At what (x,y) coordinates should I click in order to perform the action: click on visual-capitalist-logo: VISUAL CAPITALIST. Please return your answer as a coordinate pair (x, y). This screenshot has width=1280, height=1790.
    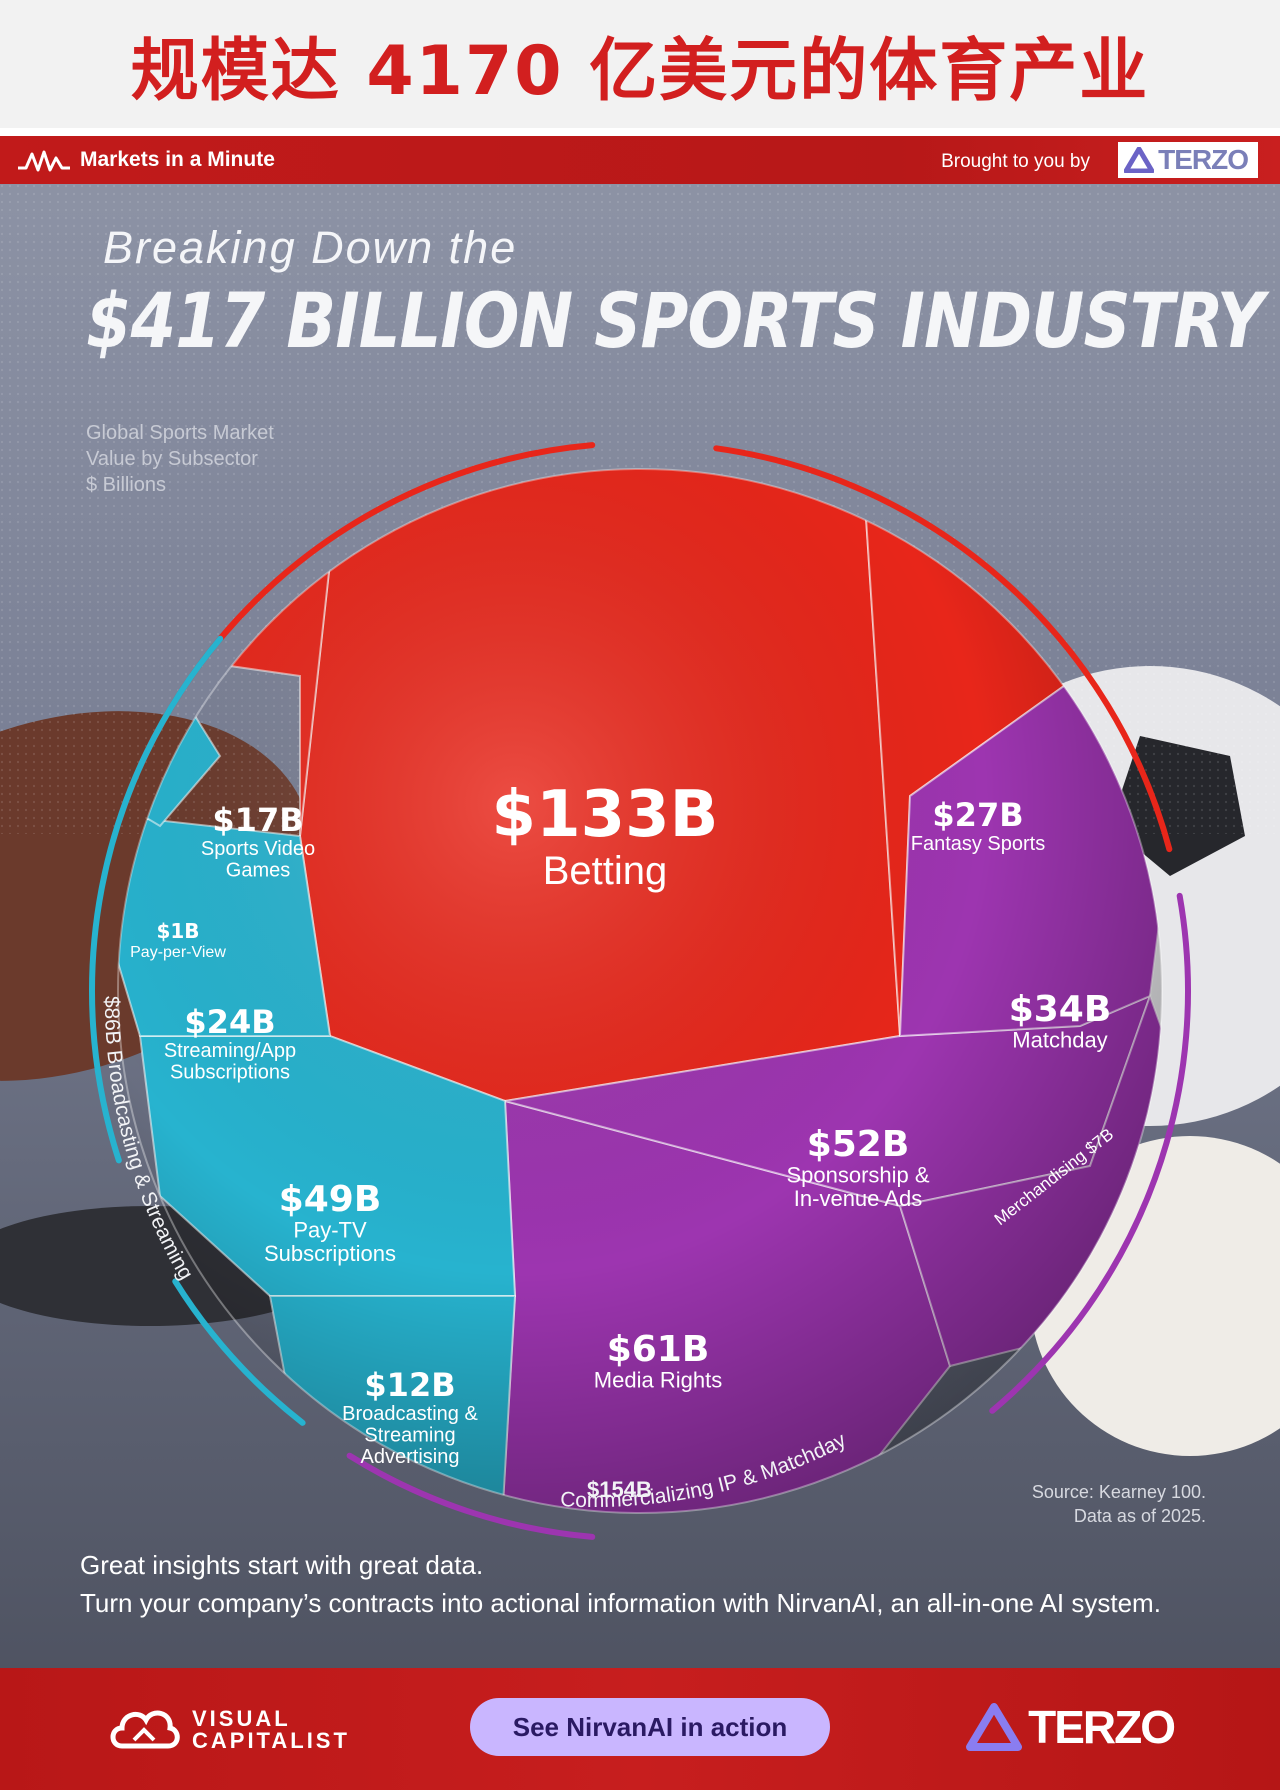
    Looking at the image, I should click on (229, 1730).